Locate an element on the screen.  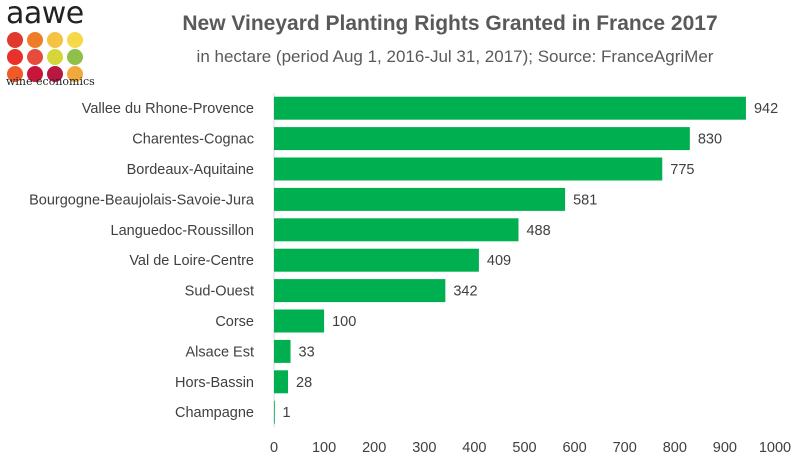
category-label: Sud-Ouest is located at coordinates (219, 292).